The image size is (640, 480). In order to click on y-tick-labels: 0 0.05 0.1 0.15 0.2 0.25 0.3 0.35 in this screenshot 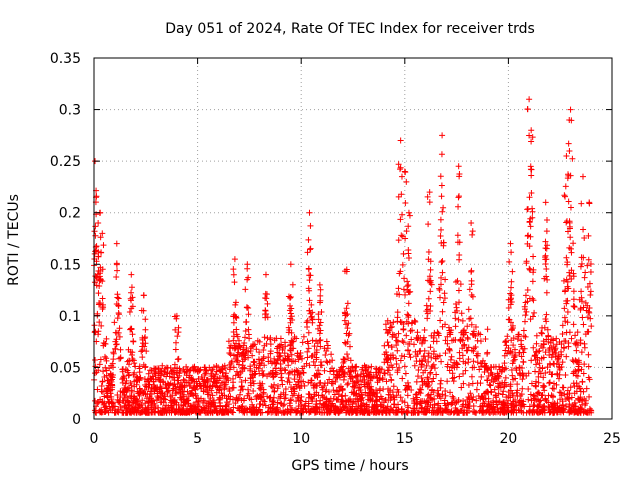, I will do `click(65, 239)`.